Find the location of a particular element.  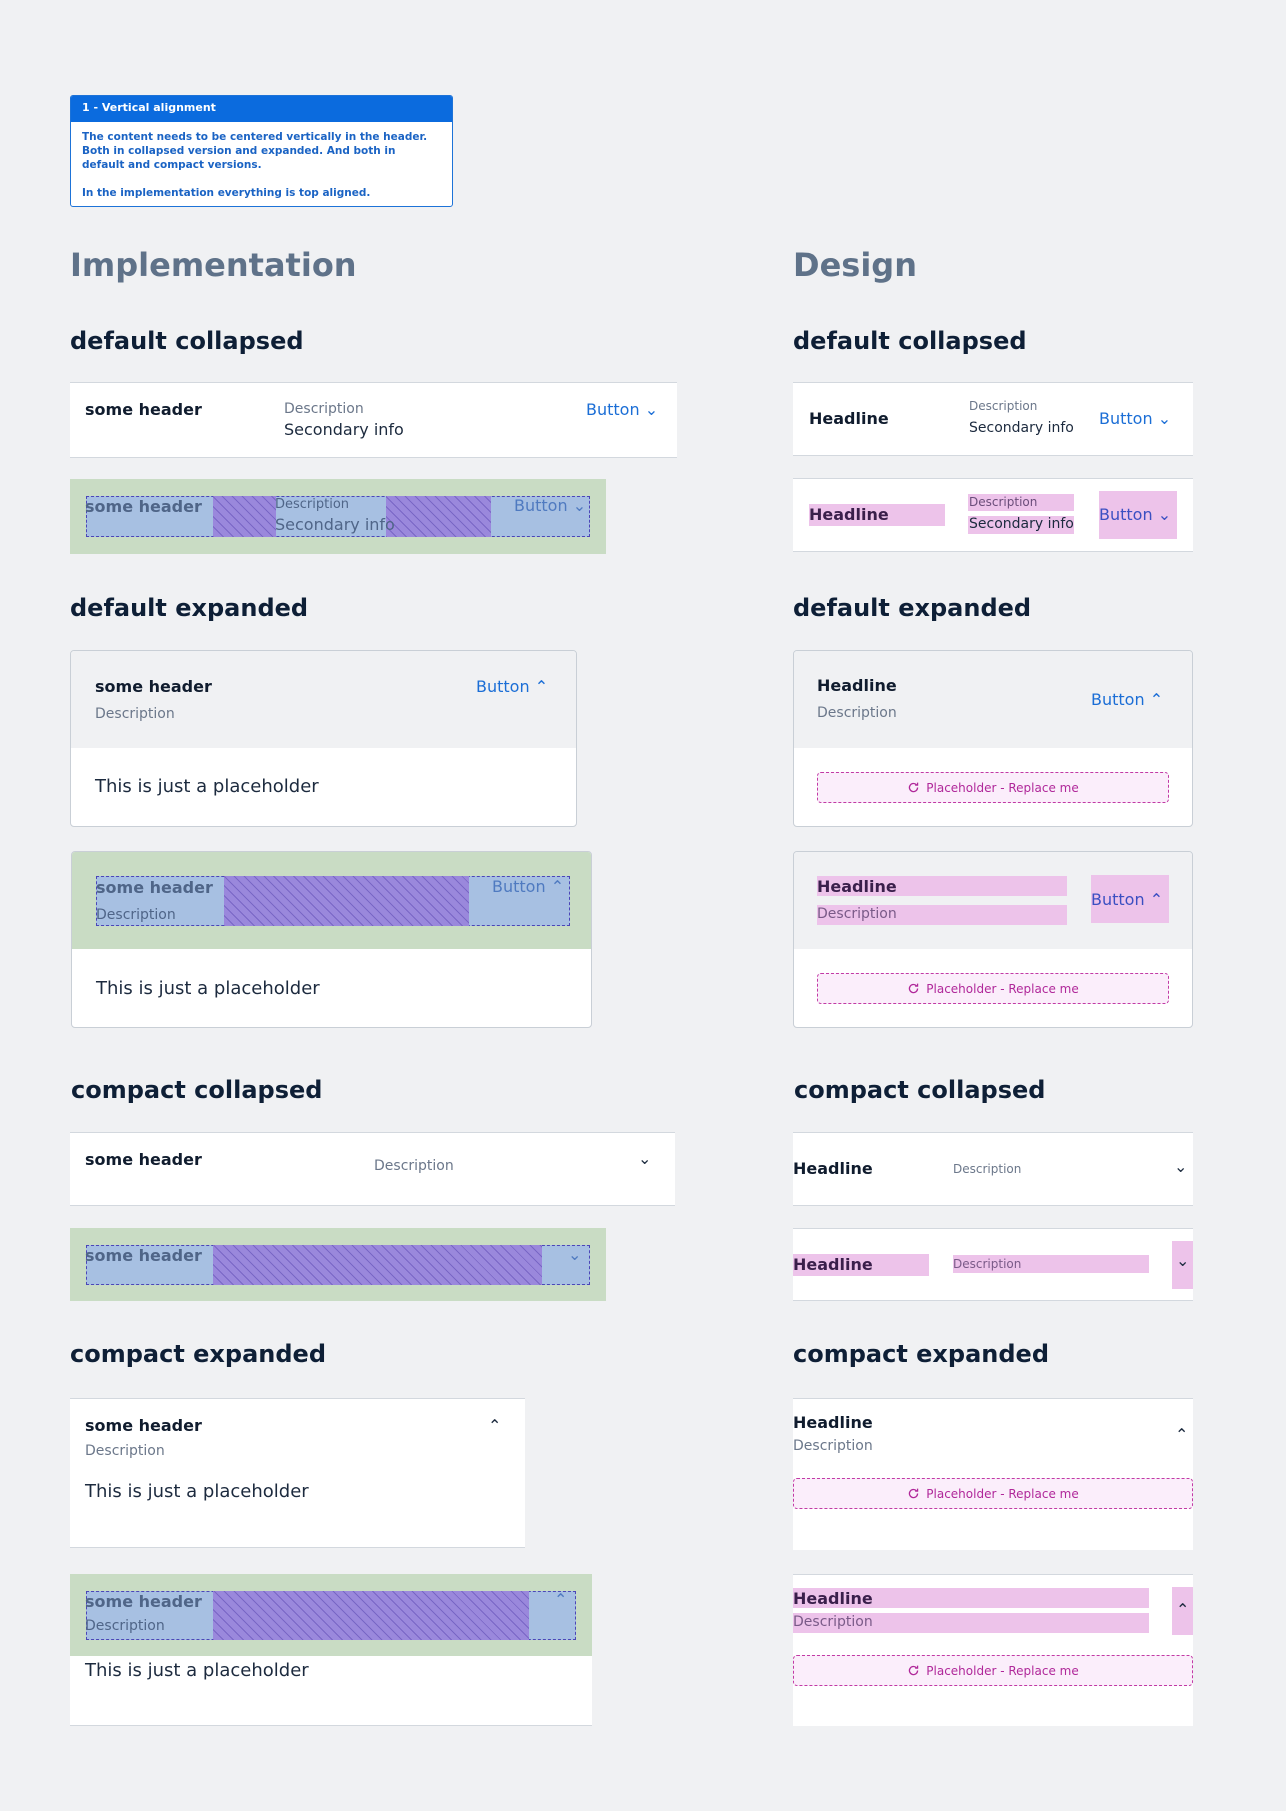

overlay-description: Description is located at coordinates (125, 1626).